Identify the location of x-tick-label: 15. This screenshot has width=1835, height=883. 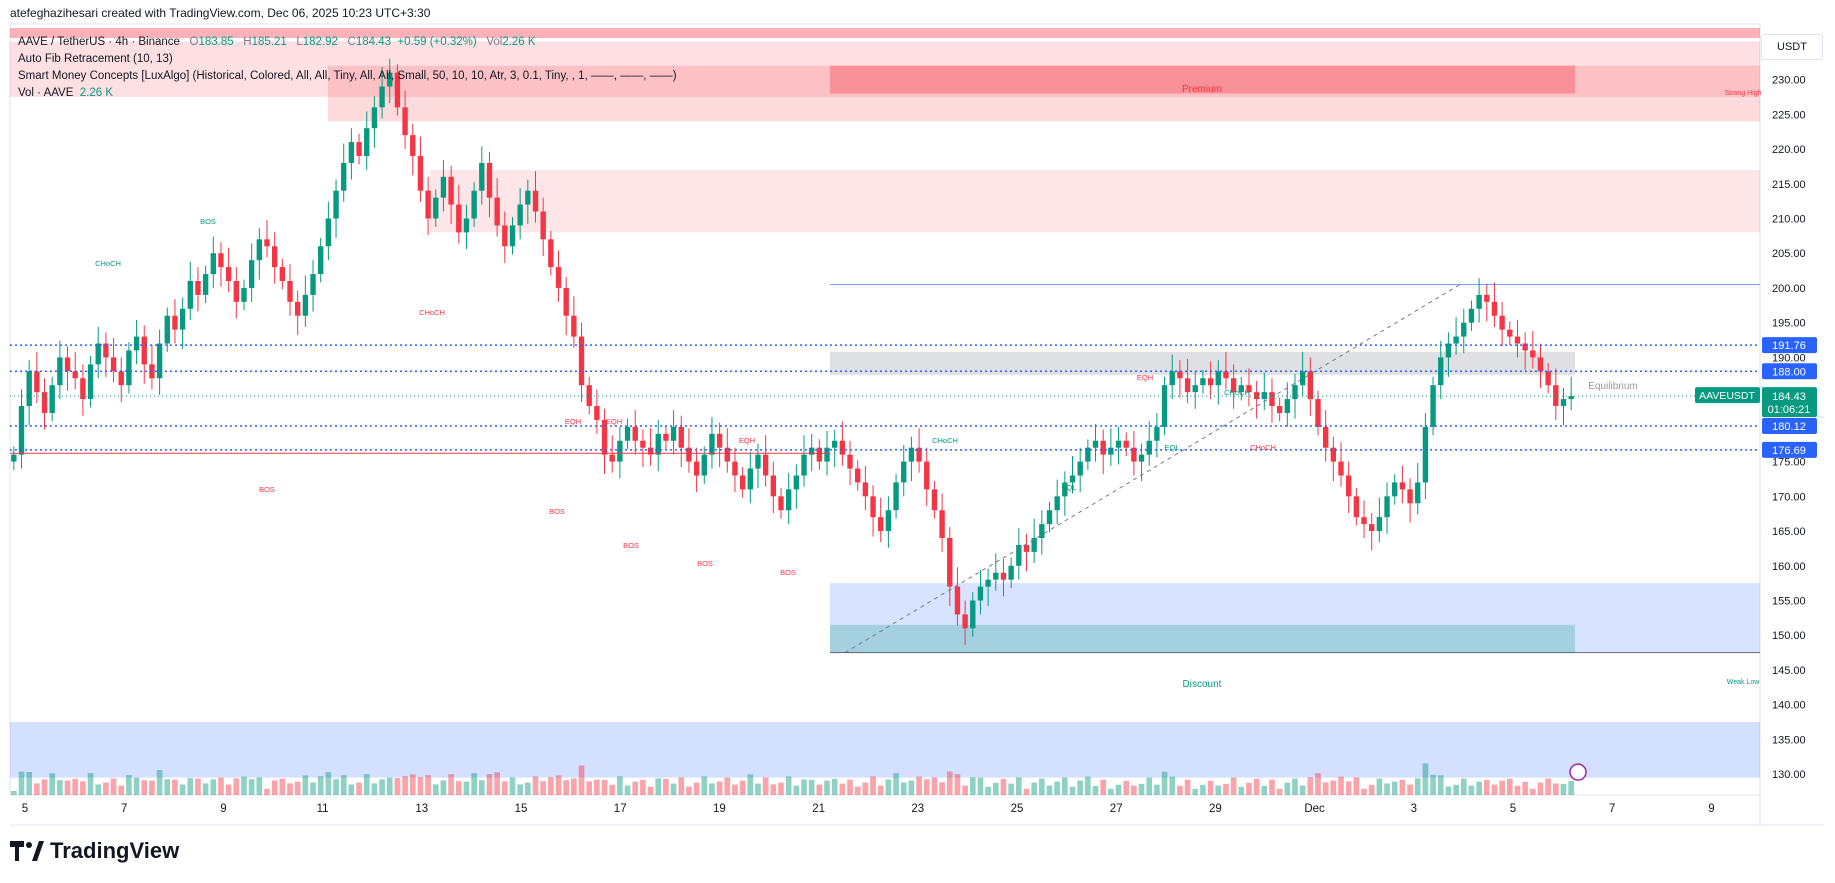
(521, 809).